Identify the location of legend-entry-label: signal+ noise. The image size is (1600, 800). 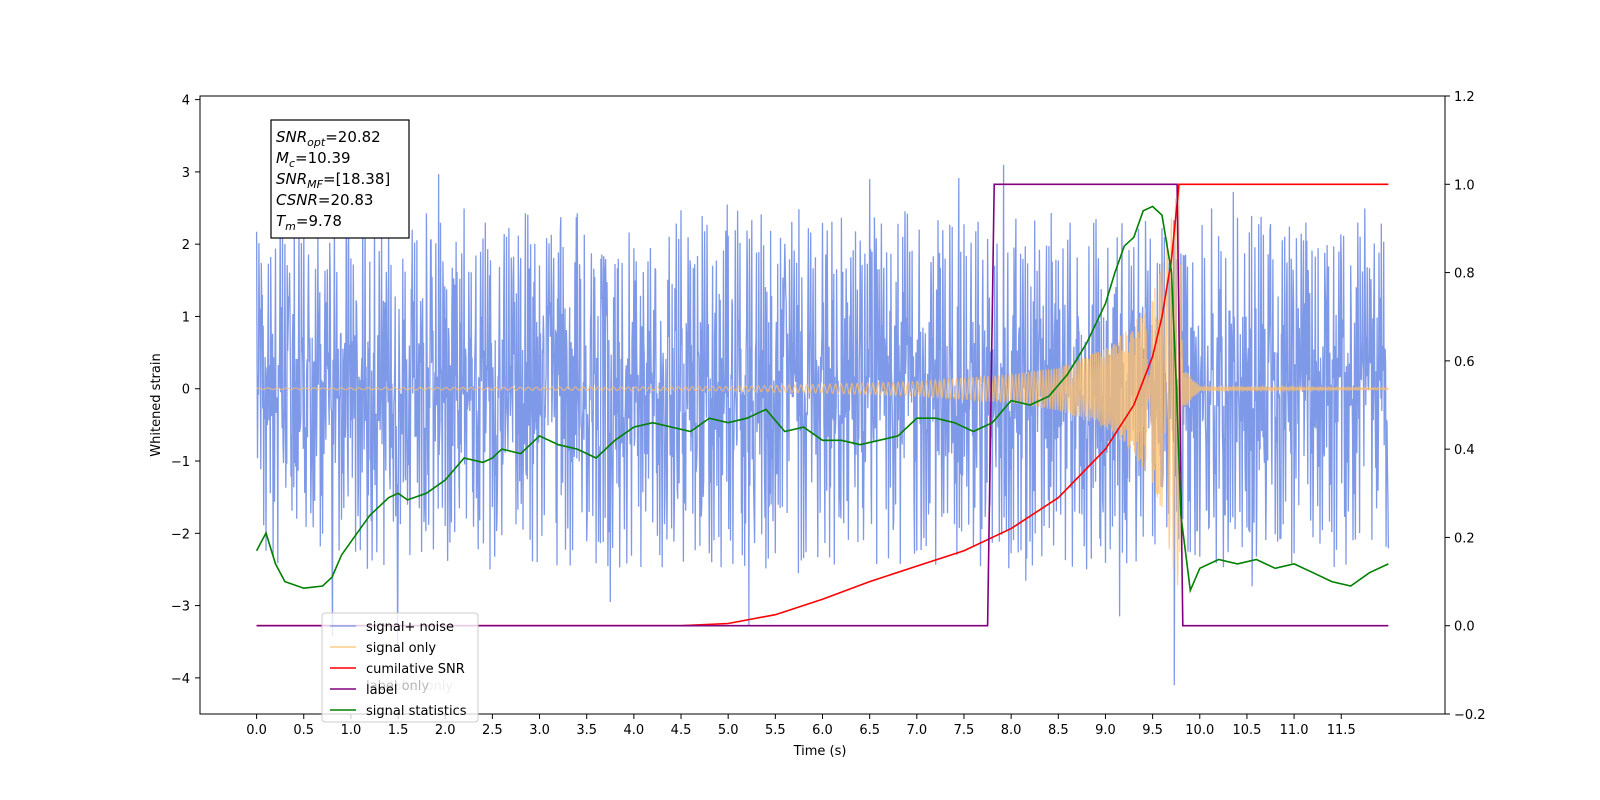
(410, 627).